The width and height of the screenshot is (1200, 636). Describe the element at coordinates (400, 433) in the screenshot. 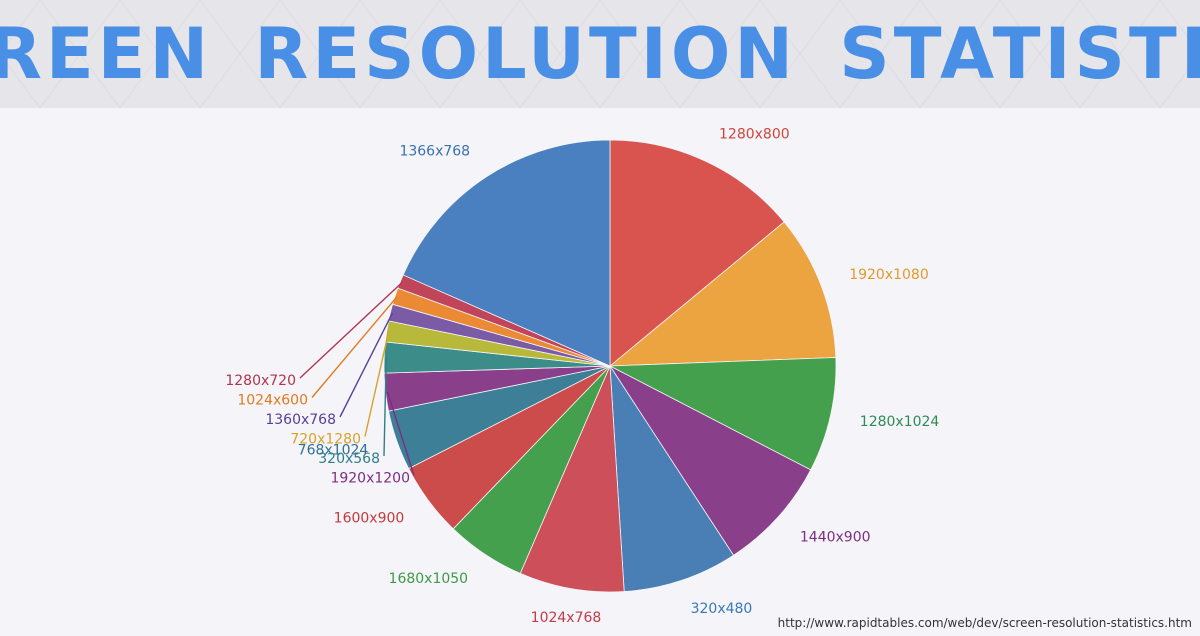

I see `leader-line-1920x1200` at that location.